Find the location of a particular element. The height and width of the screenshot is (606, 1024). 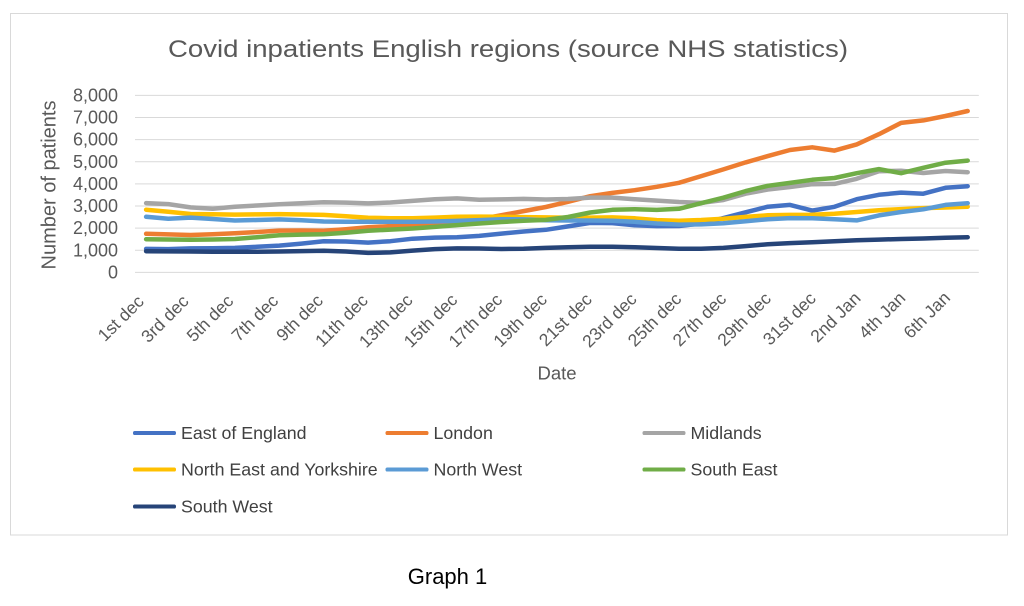

svg-text: 6,000 is located at coordinates (95, 140).